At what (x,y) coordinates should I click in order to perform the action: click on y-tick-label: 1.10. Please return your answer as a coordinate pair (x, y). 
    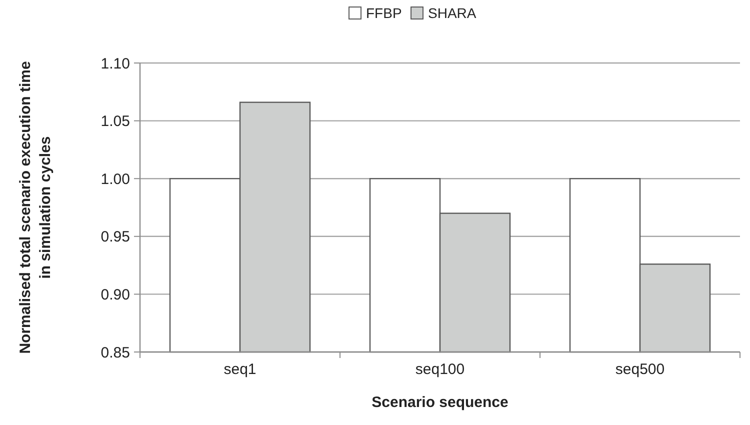
    Looking at the image, I should click on (115, 63).